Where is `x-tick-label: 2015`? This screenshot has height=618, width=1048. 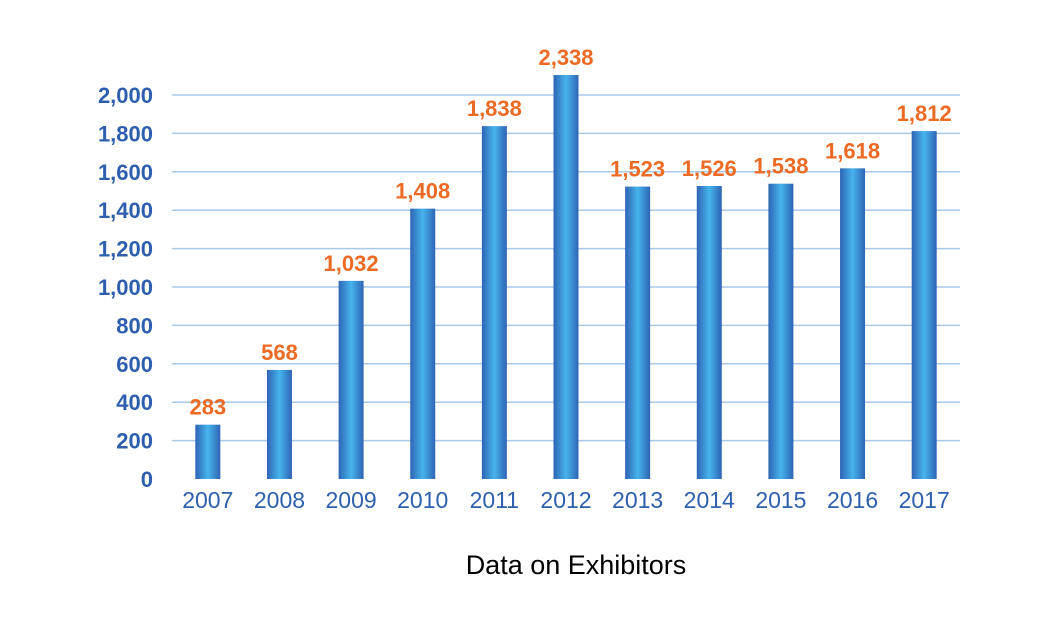 x-tick-label: 2015 is located at coordinates (780, 500).